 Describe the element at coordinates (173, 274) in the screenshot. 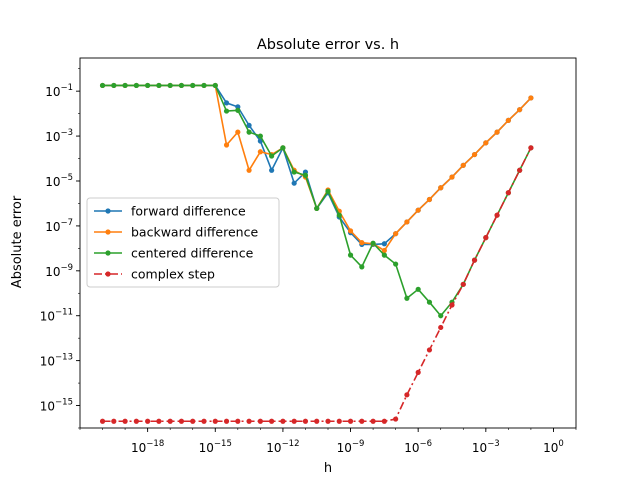

I see `legend-label: complex step` at that location.